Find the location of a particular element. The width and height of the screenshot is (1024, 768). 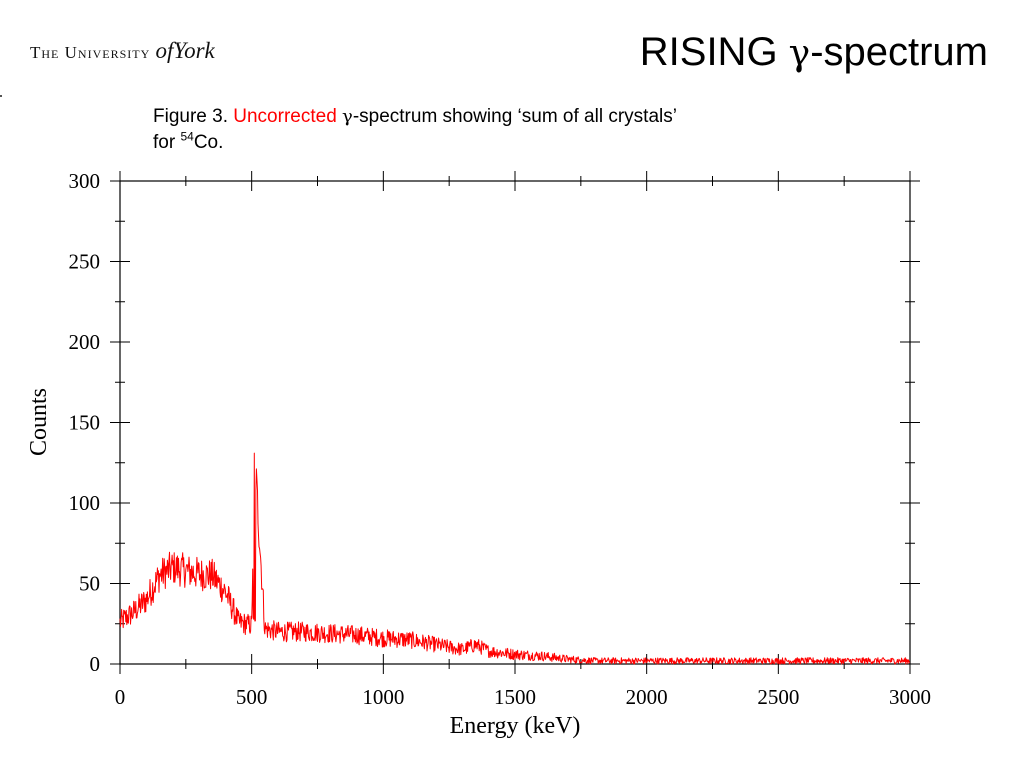

slide-title: RISING γ-spectrum is located at coordinates (814, 52).